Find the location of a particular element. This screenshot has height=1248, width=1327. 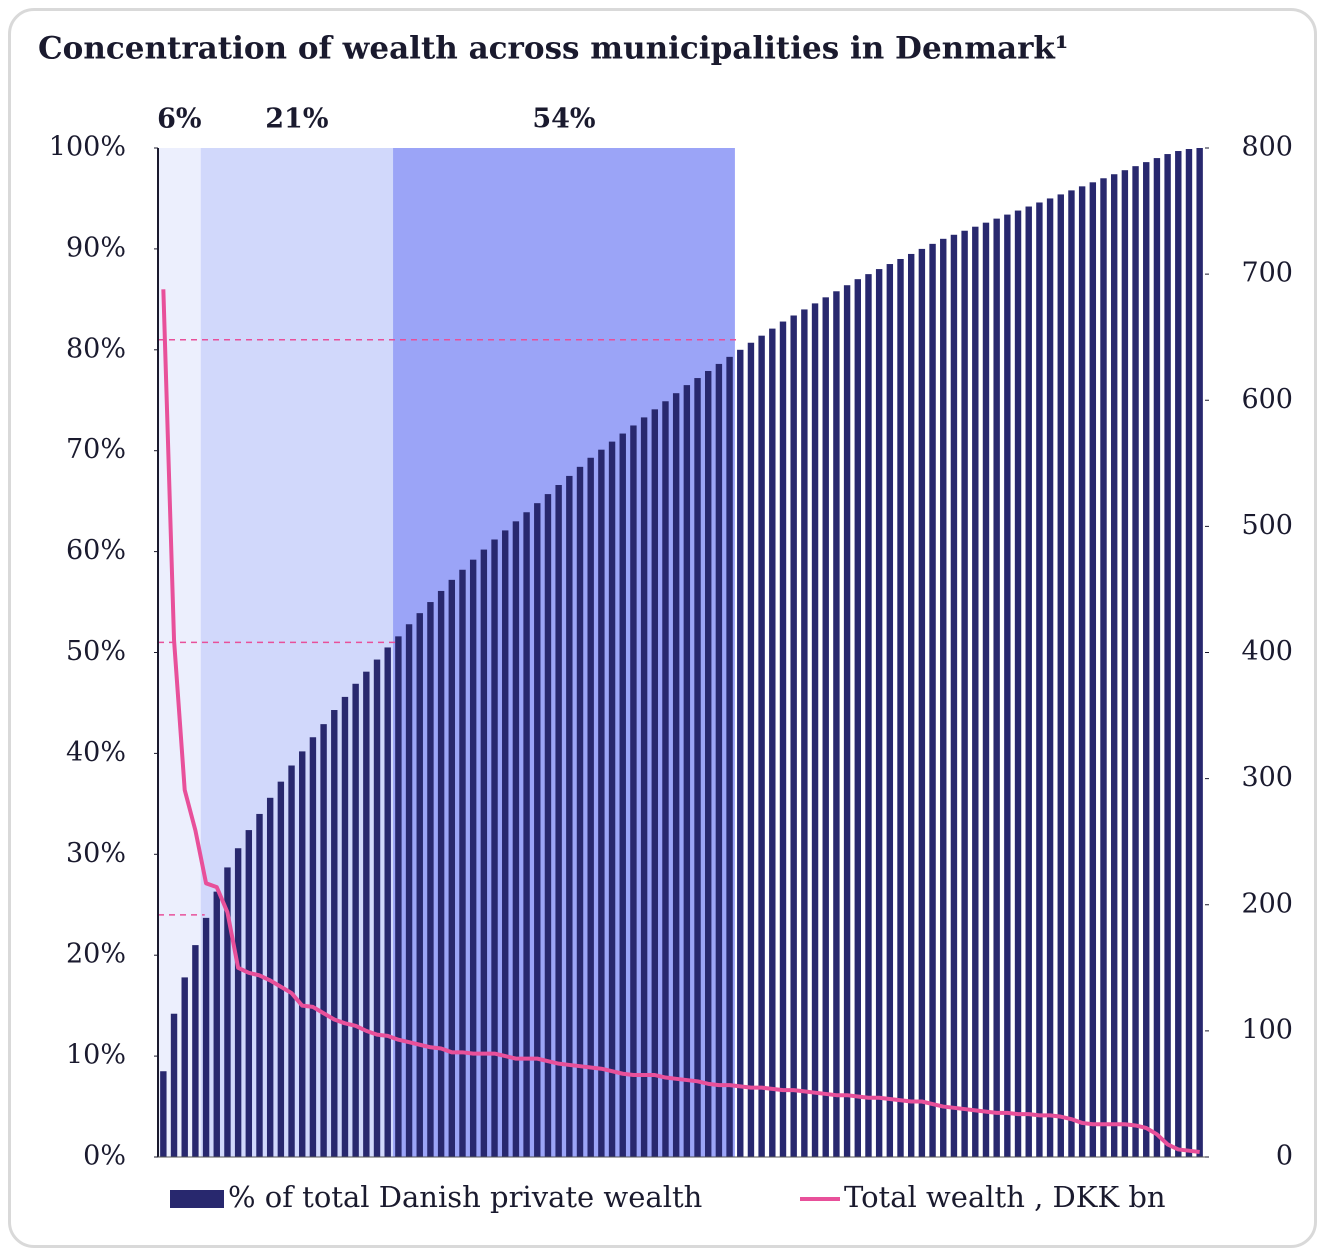

y-tick-label: 80% is located at coordinates (96, 348).